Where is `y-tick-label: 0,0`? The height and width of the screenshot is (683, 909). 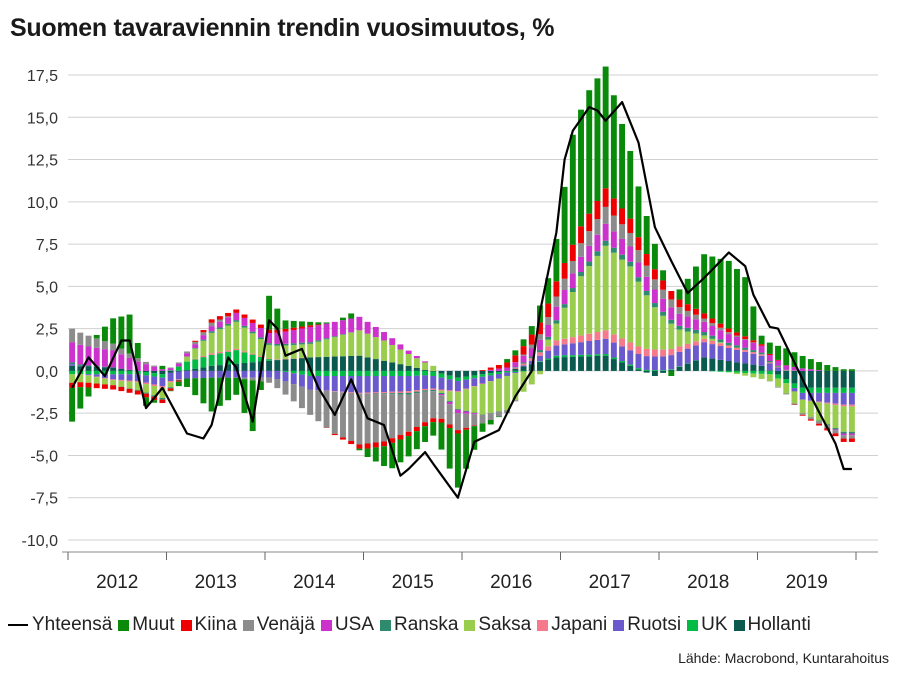
y-tick-label: 0,0 is located at coordinates (47, 372).